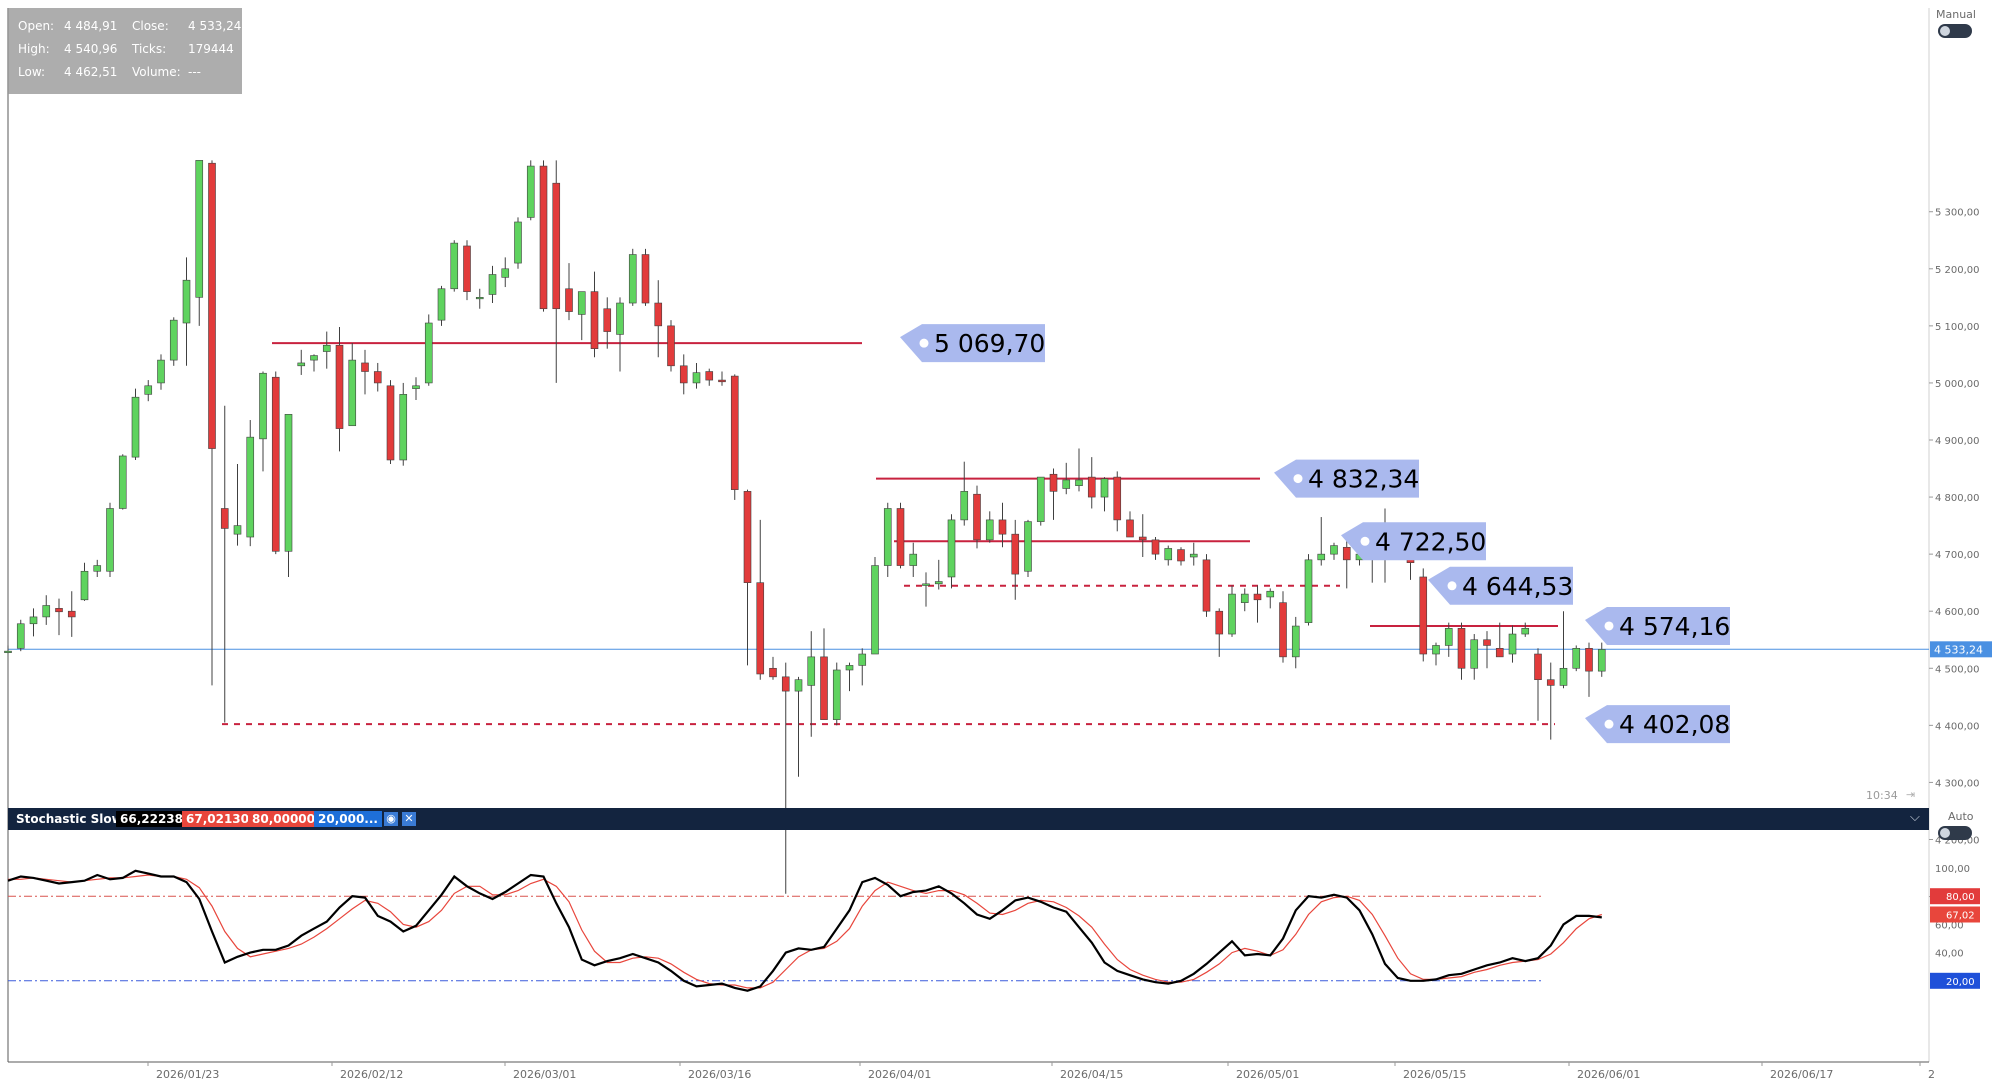 The width and height of the screenshot is (1994, 1090). Describe the element at coordinates (1931, 1074) in the screenshot. I see `date-tick-label: 2` at that location.